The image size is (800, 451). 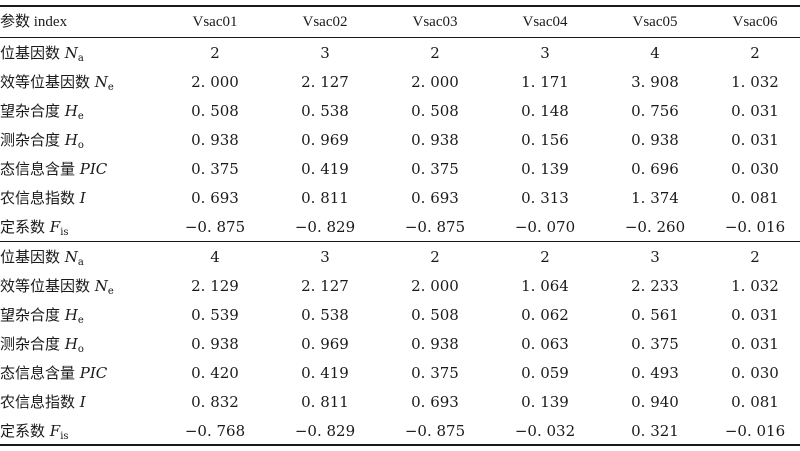 I want to click on header-col: Vsac01, so click(x=215, y=22).